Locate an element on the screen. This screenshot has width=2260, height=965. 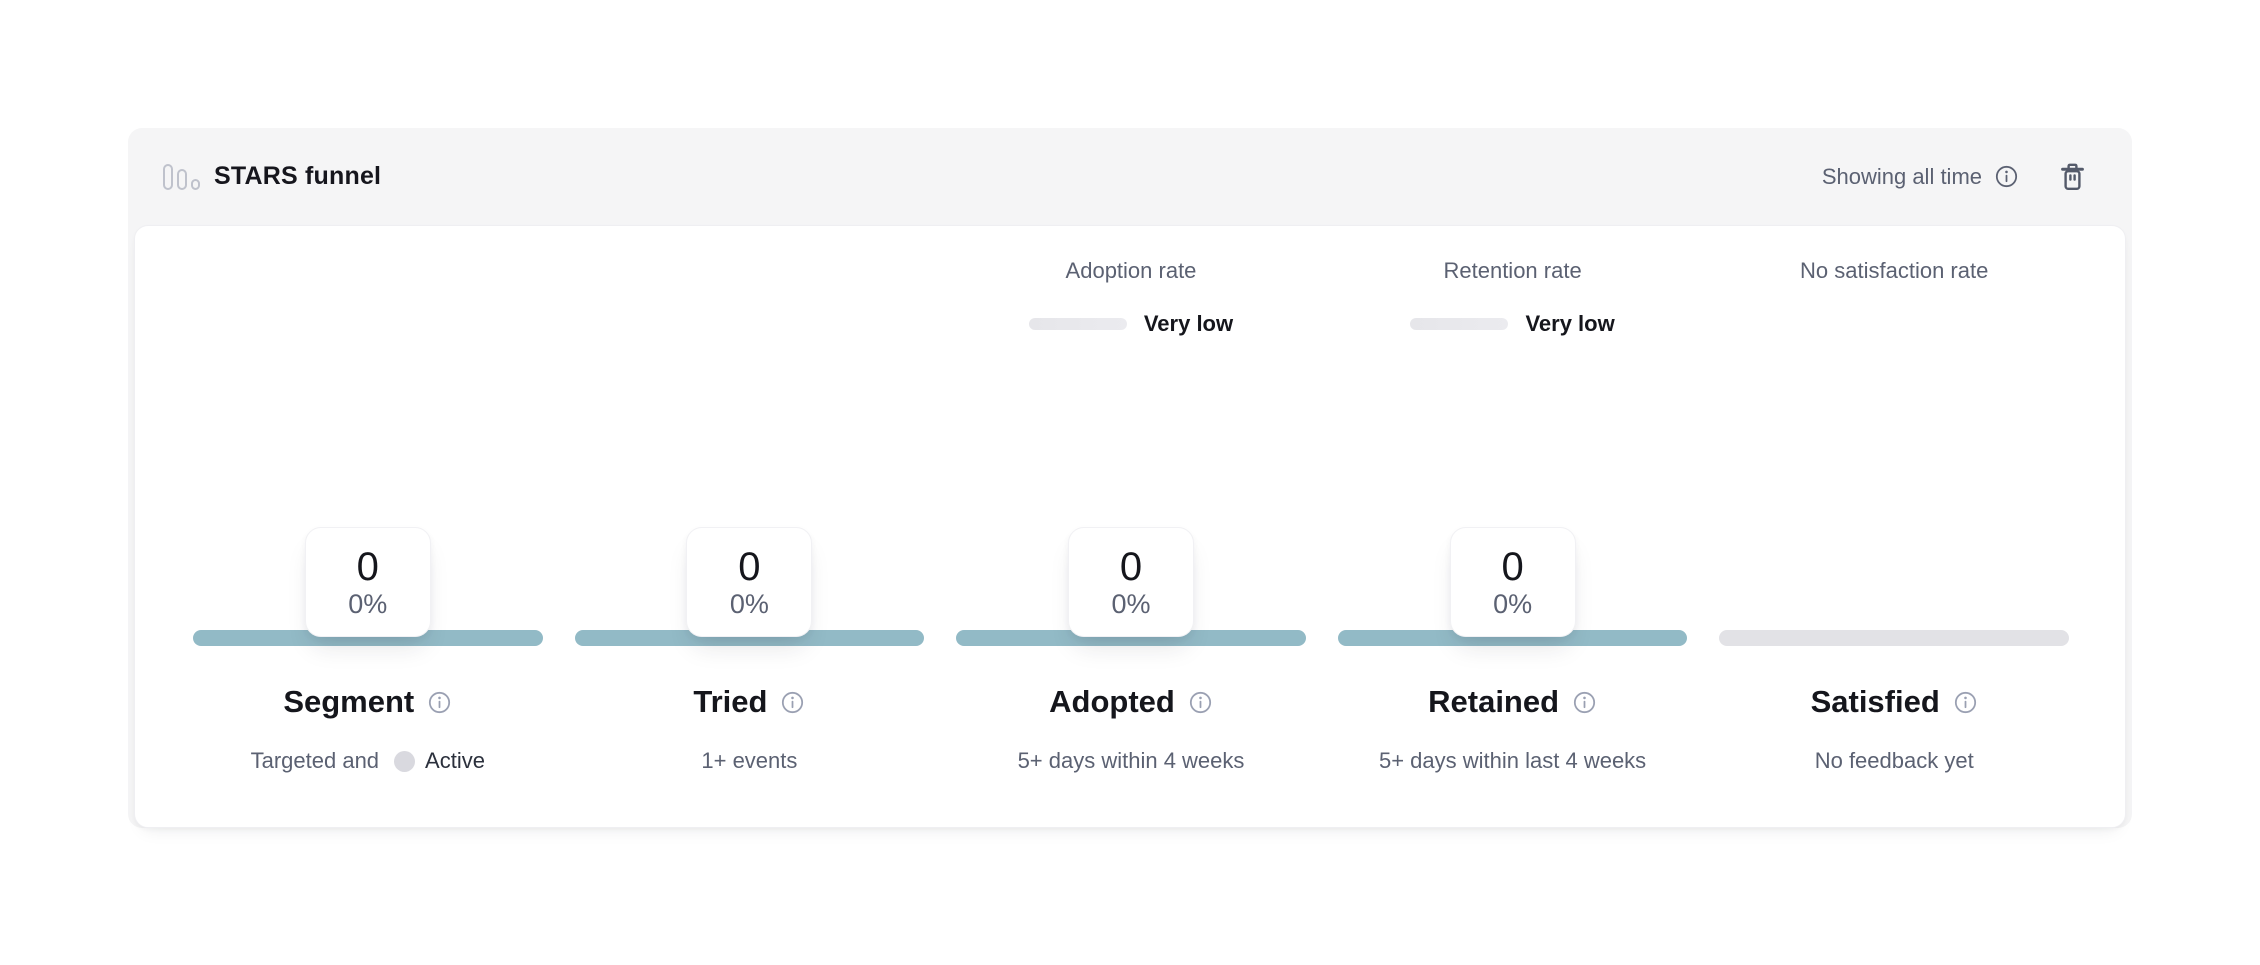
widget-header-right: Showing all time is located at coordinates (1954, 177).